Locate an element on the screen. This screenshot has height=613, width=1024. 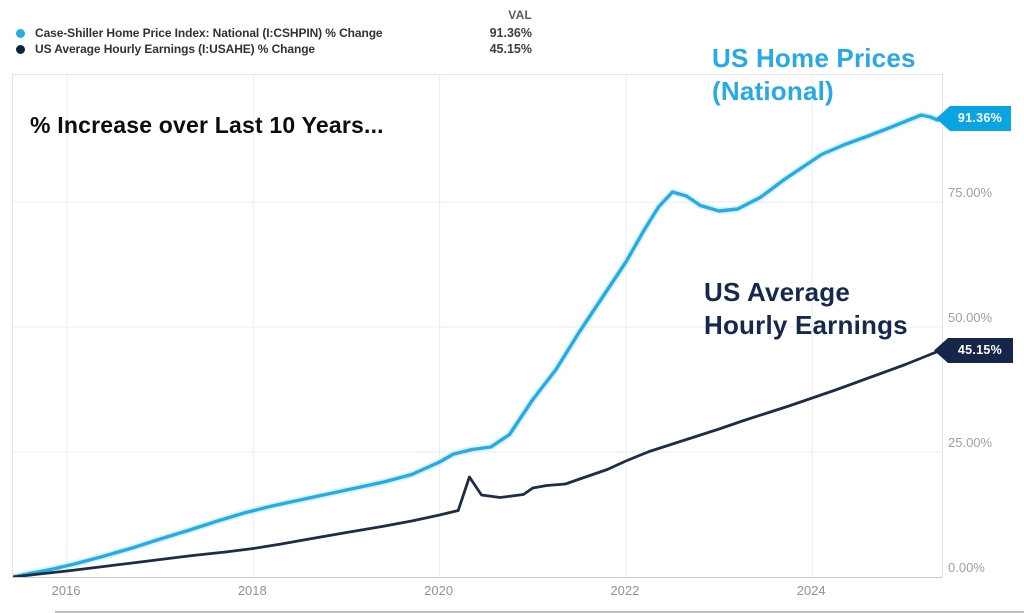
hourly-earnings-dot-icon is located at coordinates (20, 49).